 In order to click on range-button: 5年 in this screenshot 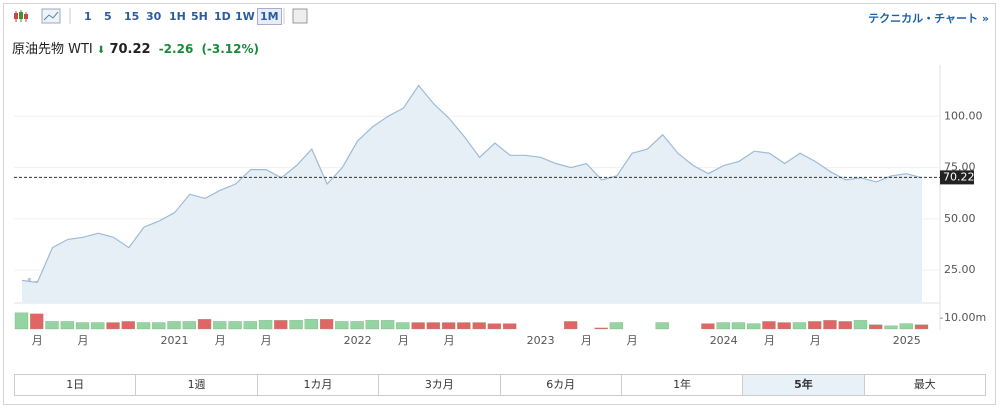, I will do `click(804, 385)`.